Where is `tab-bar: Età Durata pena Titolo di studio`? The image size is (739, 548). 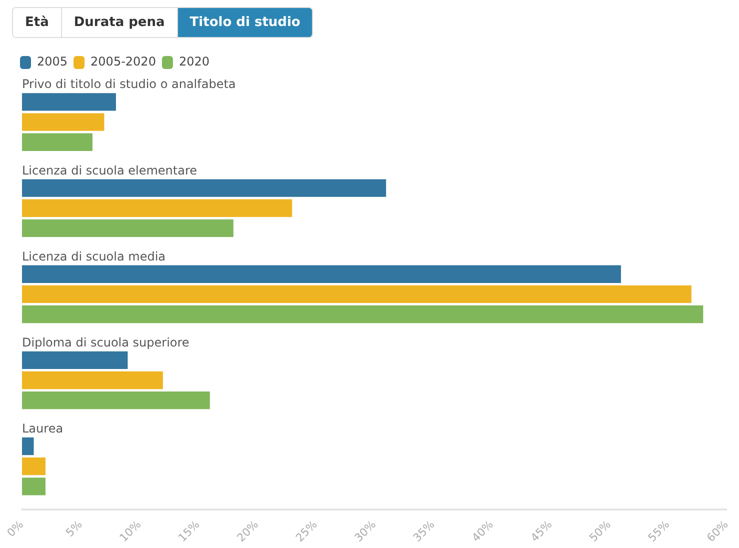 tab-bar: Età Durata pena Titolo di studio is located at coordinates (163, 22).